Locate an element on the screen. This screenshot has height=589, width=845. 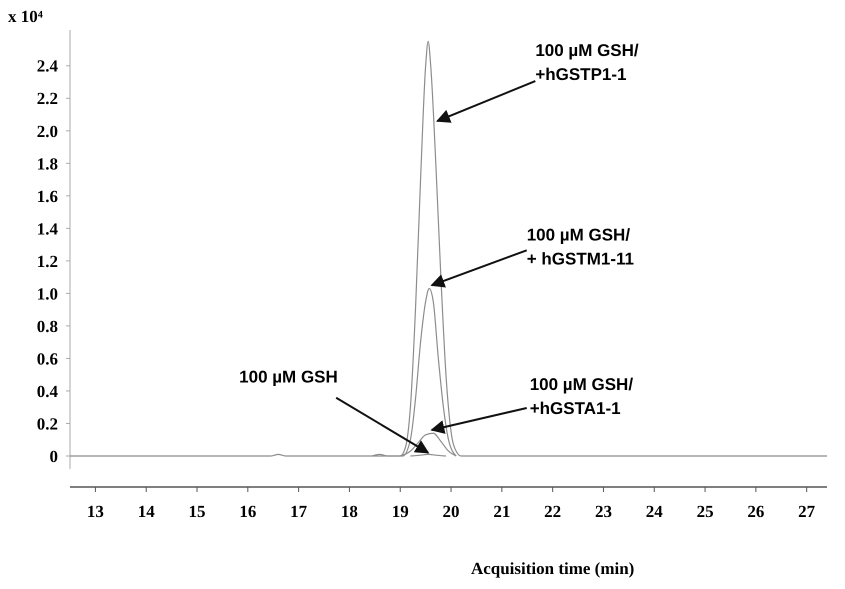
y-tick-label: 0 is located at coordinates (54, 456).